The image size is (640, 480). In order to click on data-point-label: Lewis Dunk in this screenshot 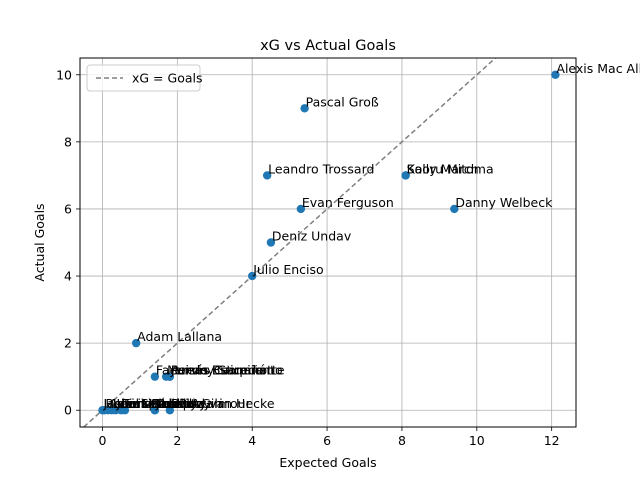, I will do `click(149, 403)`.